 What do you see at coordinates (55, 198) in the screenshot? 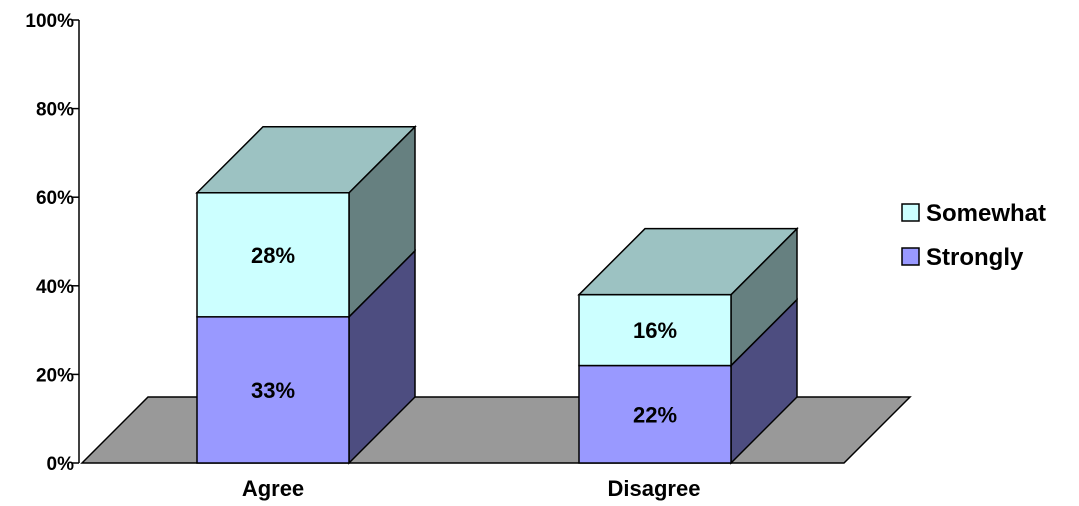
I see `y-tick-label: 60%` at bounding box center [55, 198].